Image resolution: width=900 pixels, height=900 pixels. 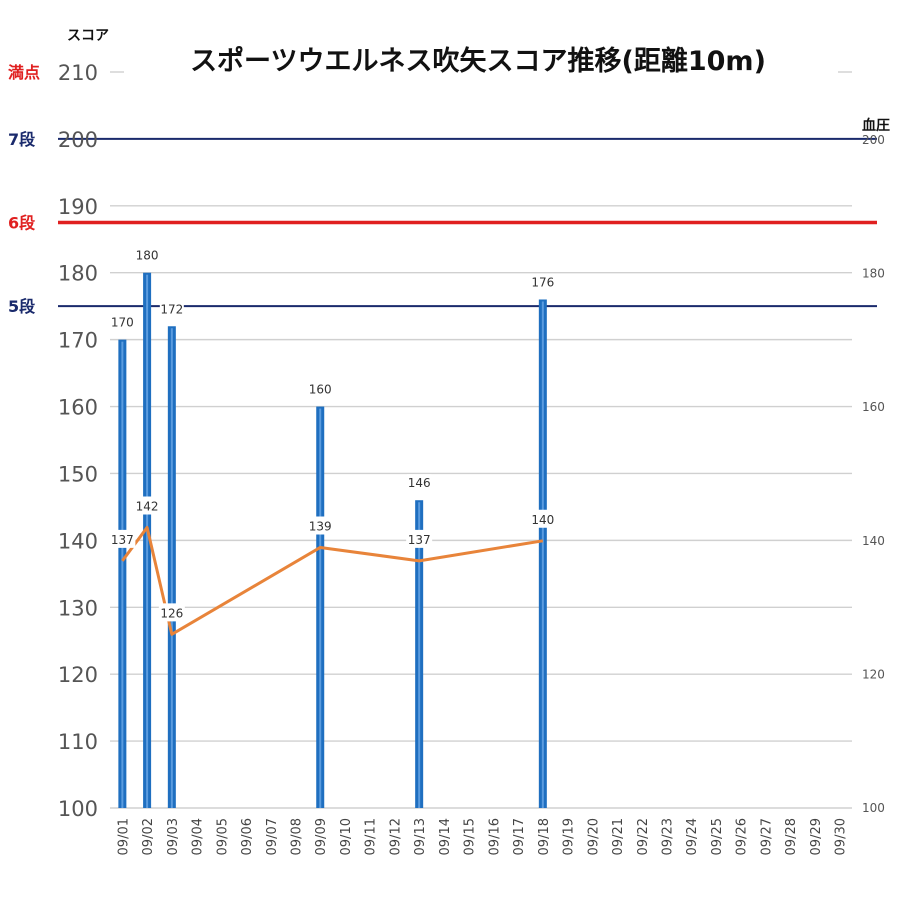 What do you see at coordinates (569, 836) in the screenshot?
I see `x-tick-label: 09/19` at bounding box center [569, 836].